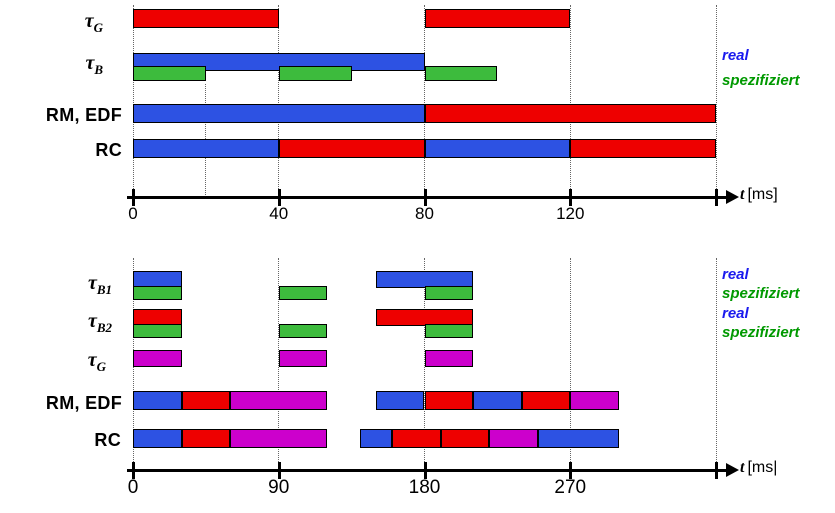 This screenshot has height=513, width=835. Describe the element at coordinates (53, 362) in the screenshot. I see `row-label-tau-g2: τG` at that location.